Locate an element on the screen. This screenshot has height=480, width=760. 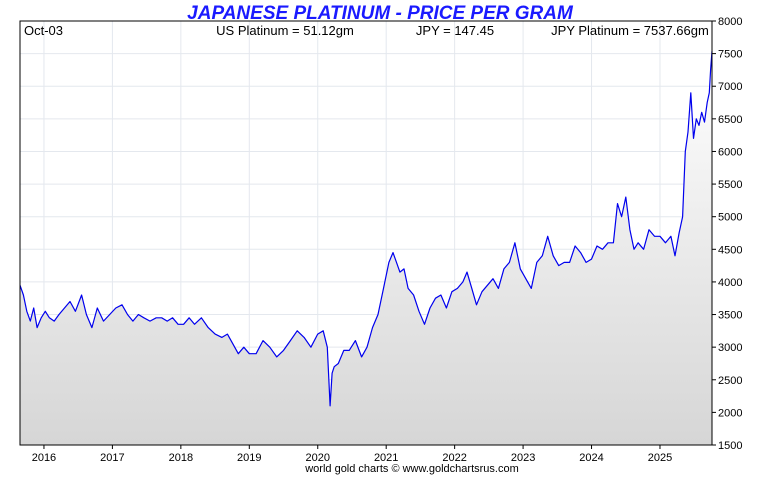
y-tick-label: 8000 is located at coordinates (730, 22).